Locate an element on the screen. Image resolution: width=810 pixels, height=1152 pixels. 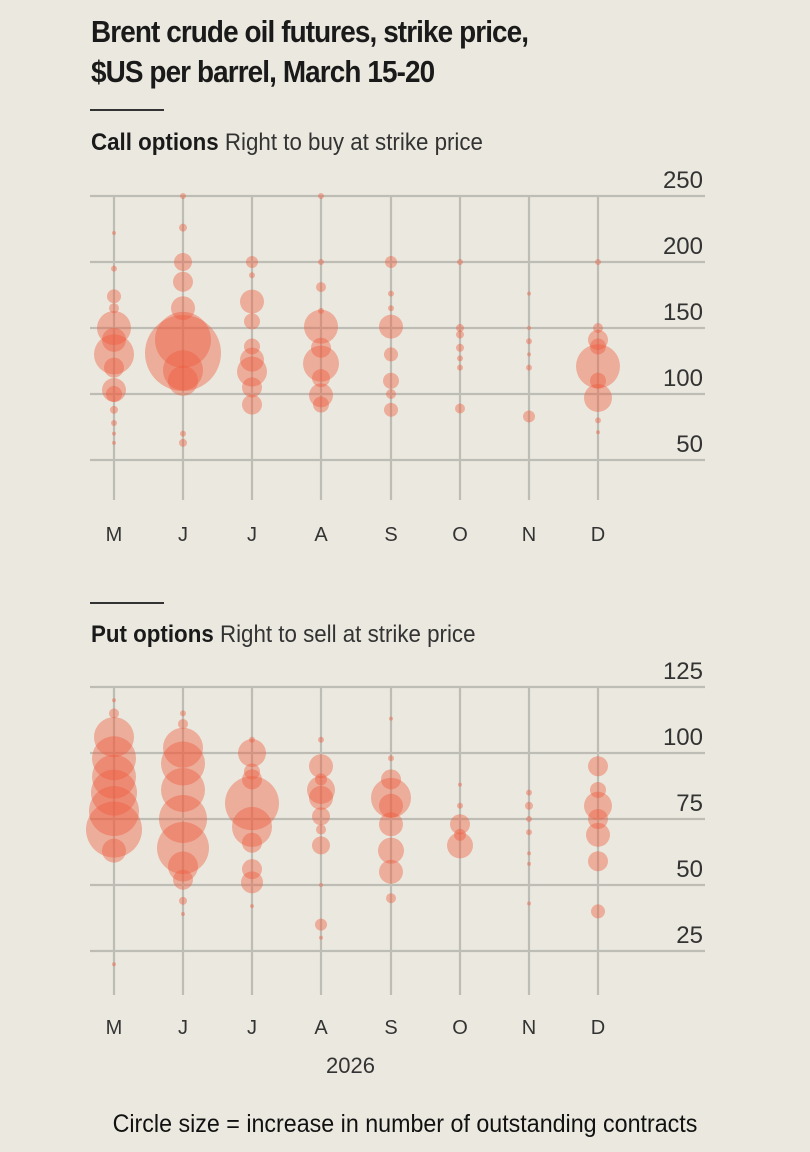
month-label: M is located at coordinates (114, 1028).